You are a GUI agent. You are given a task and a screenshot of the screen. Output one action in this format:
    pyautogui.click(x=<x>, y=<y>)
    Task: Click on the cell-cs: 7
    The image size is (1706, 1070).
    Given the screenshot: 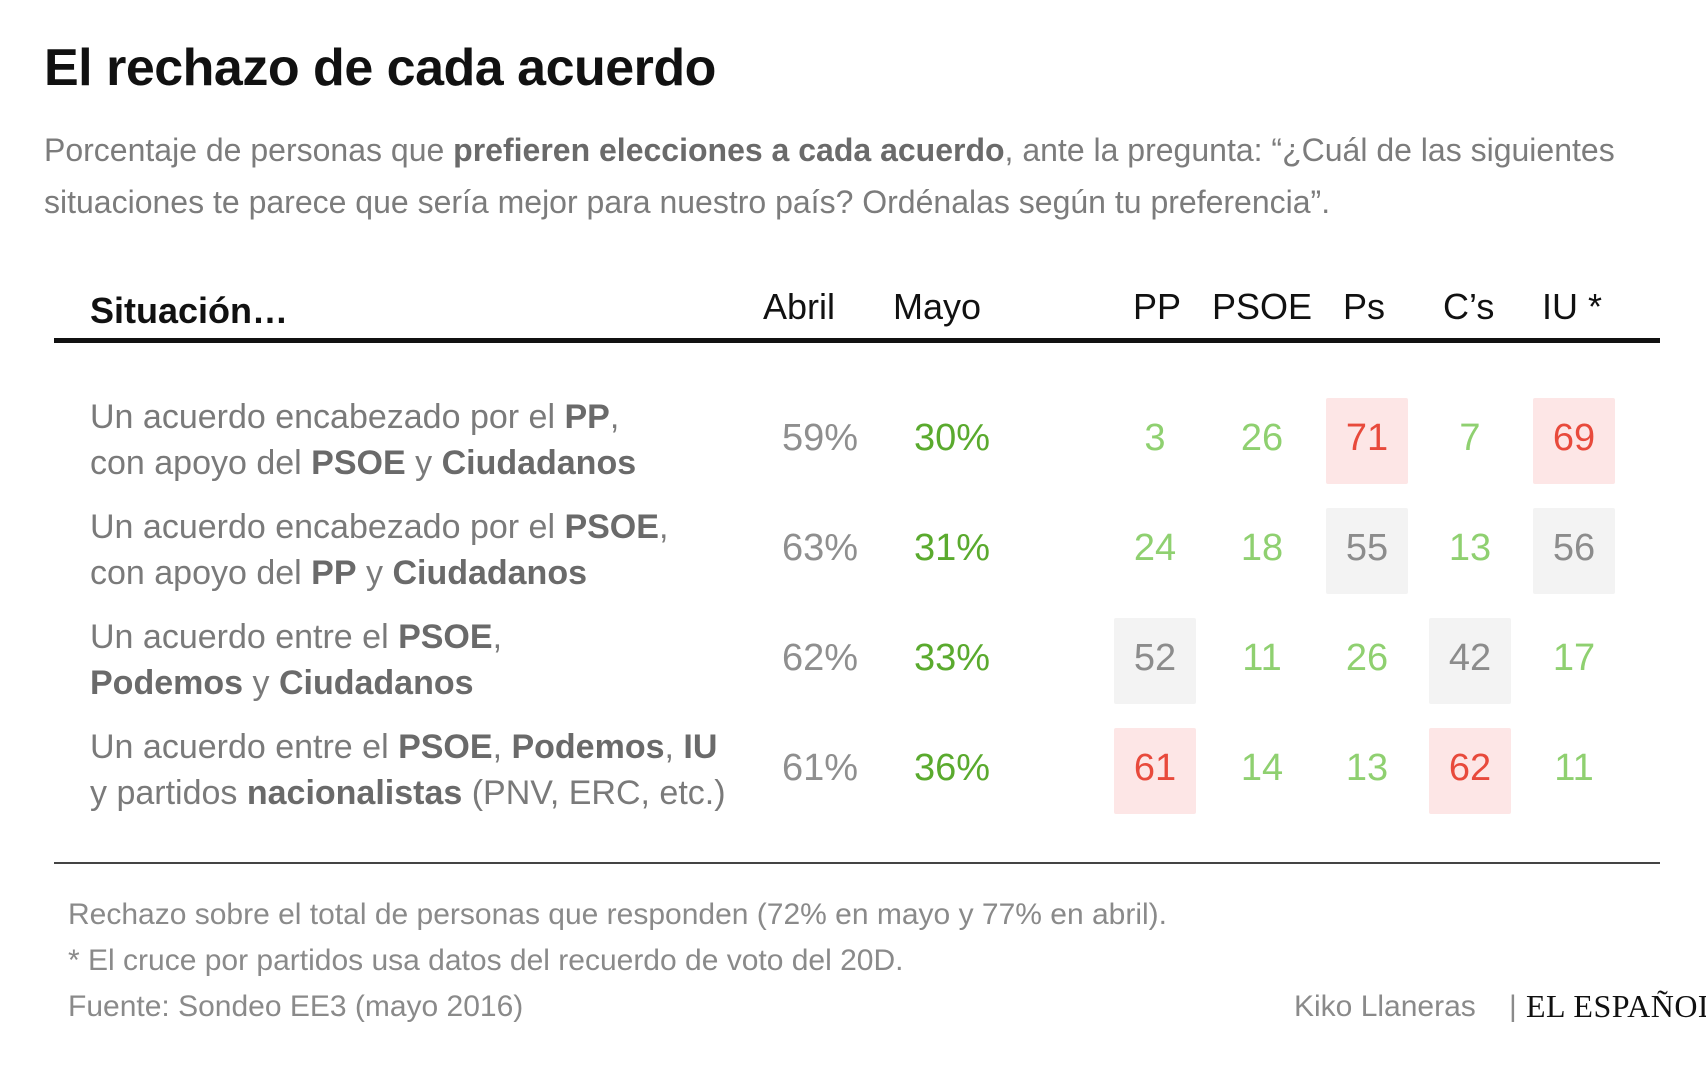 What is the action you would take?
    pyautogui.click(x=1470, y=438)
    